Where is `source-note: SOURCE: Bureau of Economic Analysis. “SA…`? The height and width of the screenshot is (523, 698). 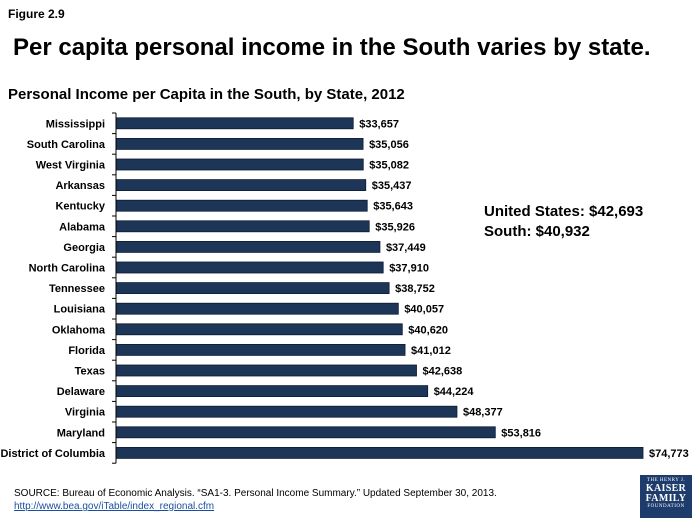 source-note: SOURCE: Bureau of Economic Analysis. “SA… is located at coordinates (255, 500).